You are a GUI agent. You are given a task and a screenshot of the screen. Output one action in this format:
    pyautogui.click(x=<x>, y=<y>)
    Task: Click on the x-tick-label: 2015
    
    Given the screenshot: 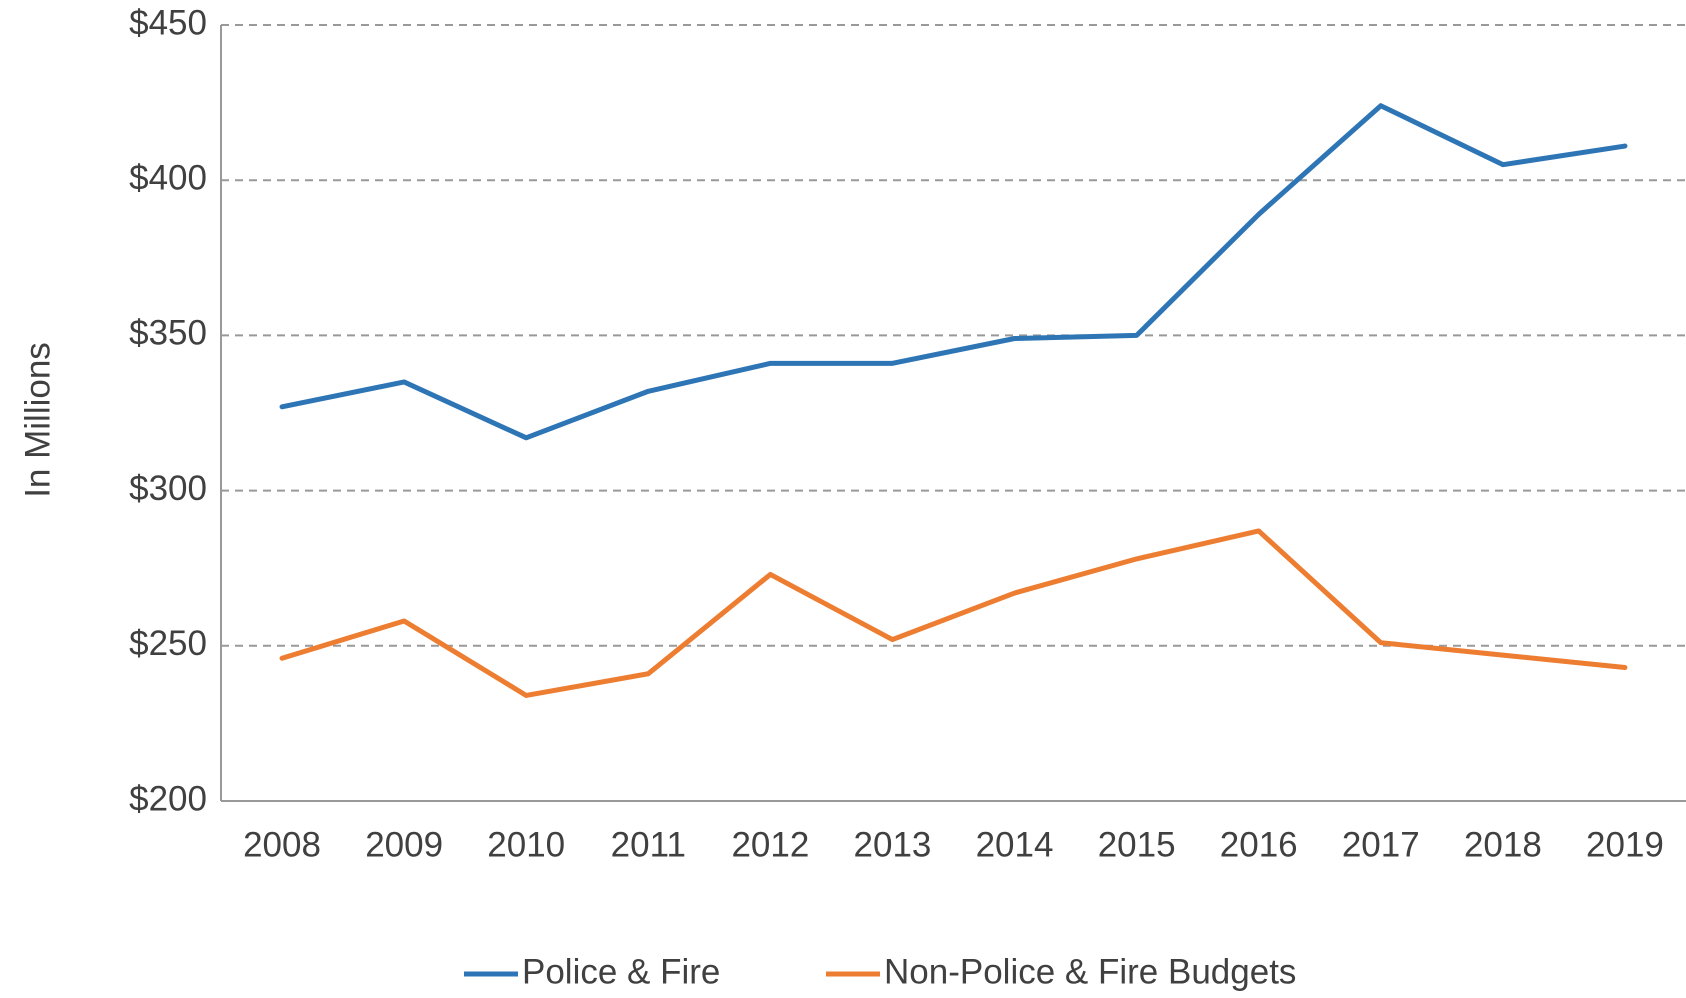 What is the action you would take?
    pyautogui.click(x=1137, y=844)
    